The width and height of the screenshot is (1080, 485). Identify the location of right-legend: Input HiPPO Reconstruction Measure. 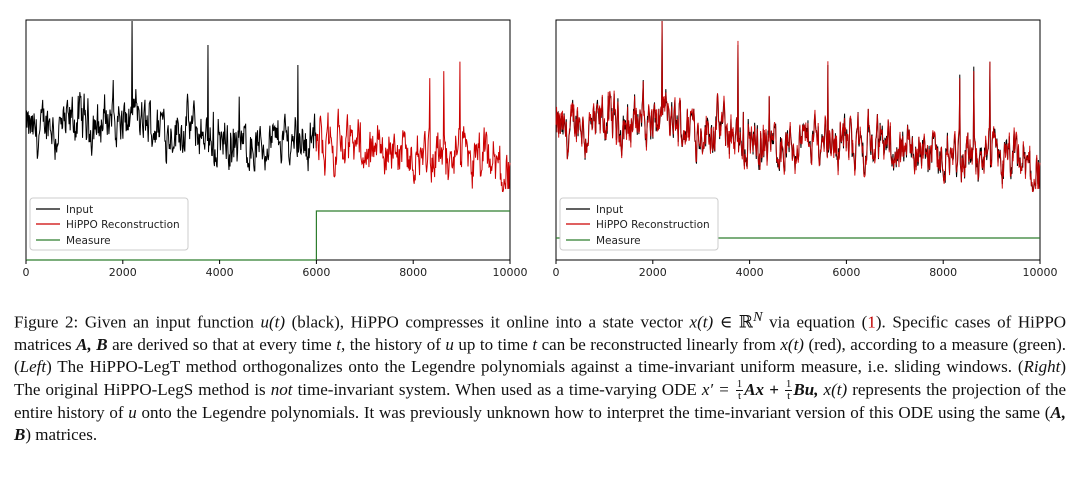
(639, 224).